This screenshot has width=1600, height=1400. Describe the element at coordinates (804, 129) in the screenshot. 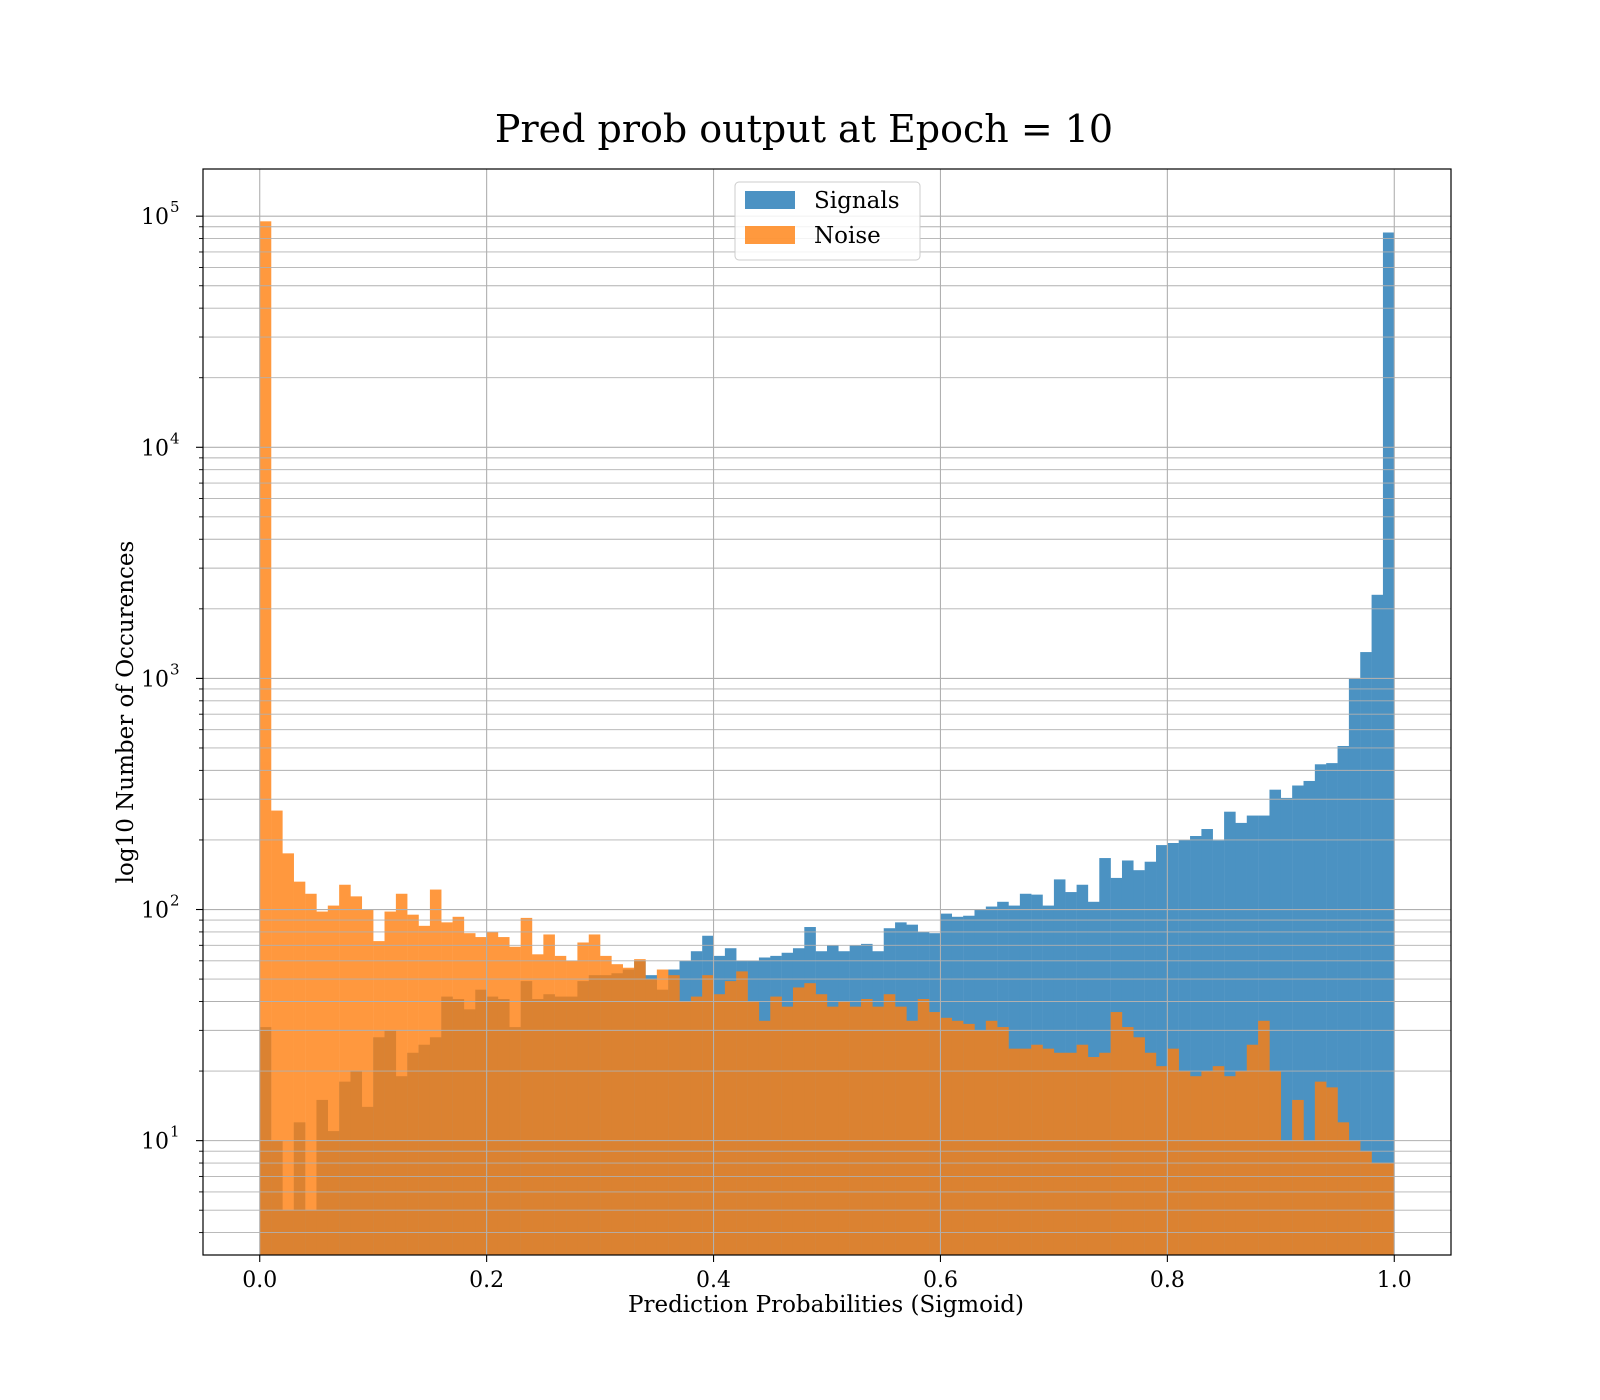

I see `chart-title: Pred prob output at Epoch = 10` at that location.